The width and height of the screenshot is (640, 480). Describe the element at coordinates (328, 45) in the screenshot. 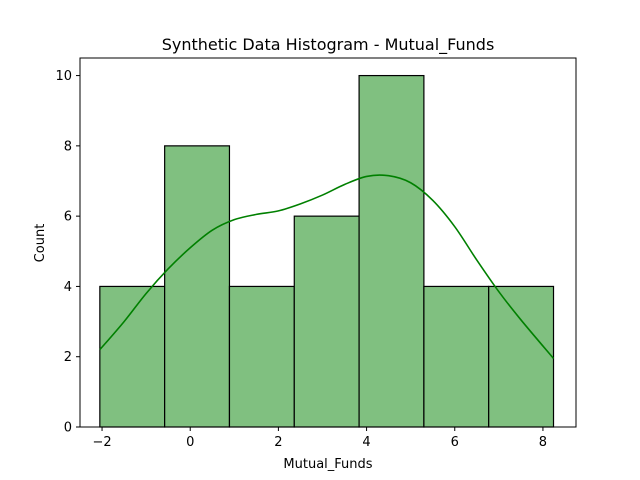

I see `chart-title: Synthetic Data Histogram - Mutual_Funds` at that location.